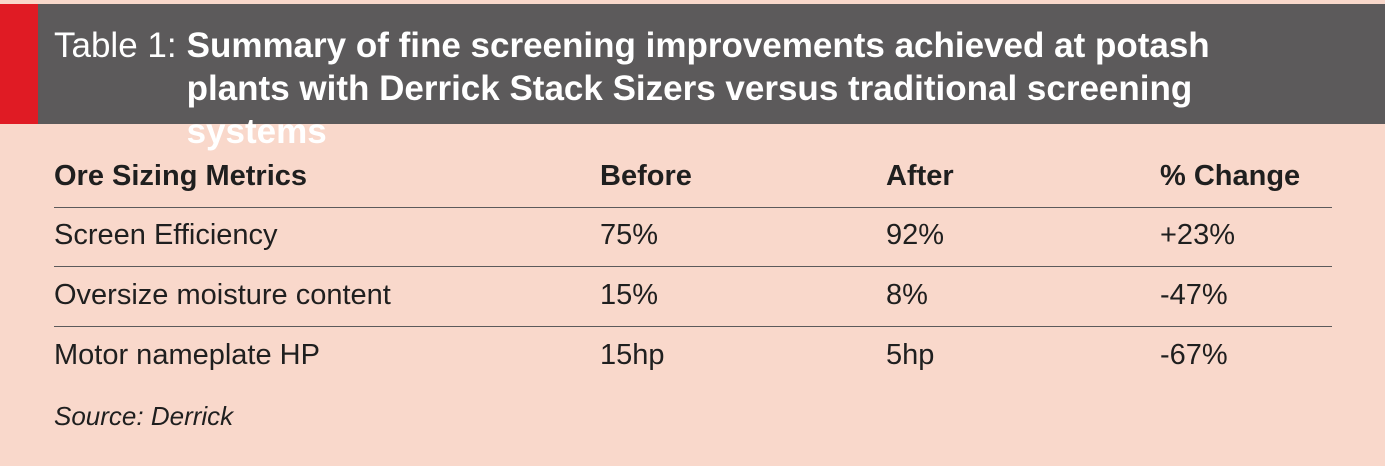 The image size is (1389, 469). Describe the element at coordinates (166, 235) in the screenshot. I see `table-cell: Screen Efficiency` at that location.